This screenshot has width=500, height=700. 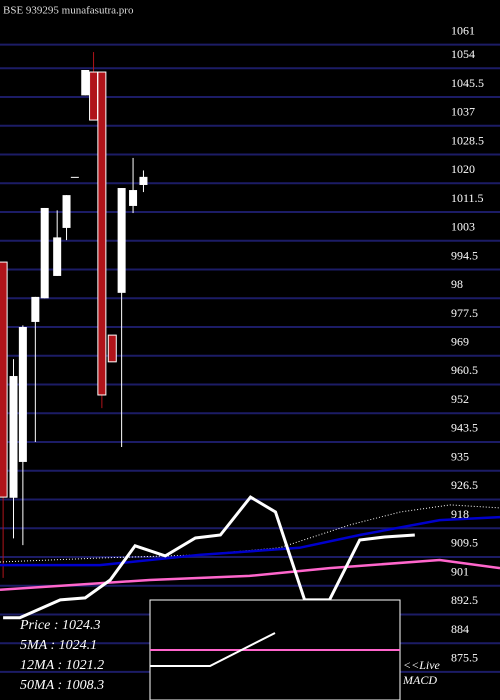 I want to click on y-tick-label: 926.5, so click(x=464, y=485).